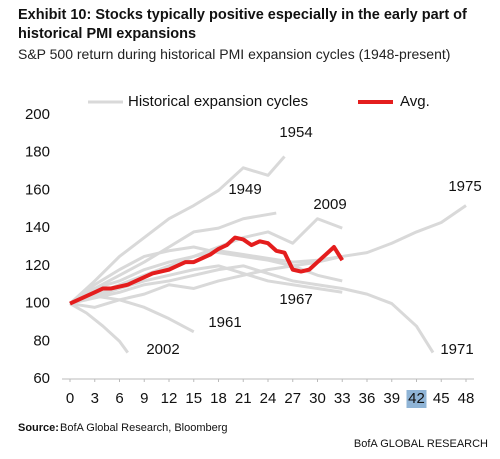  What do you see at coordinates (224, 322) in the screenshot?
I see `cycle-label: 1961` at bounding box center [224, 322].